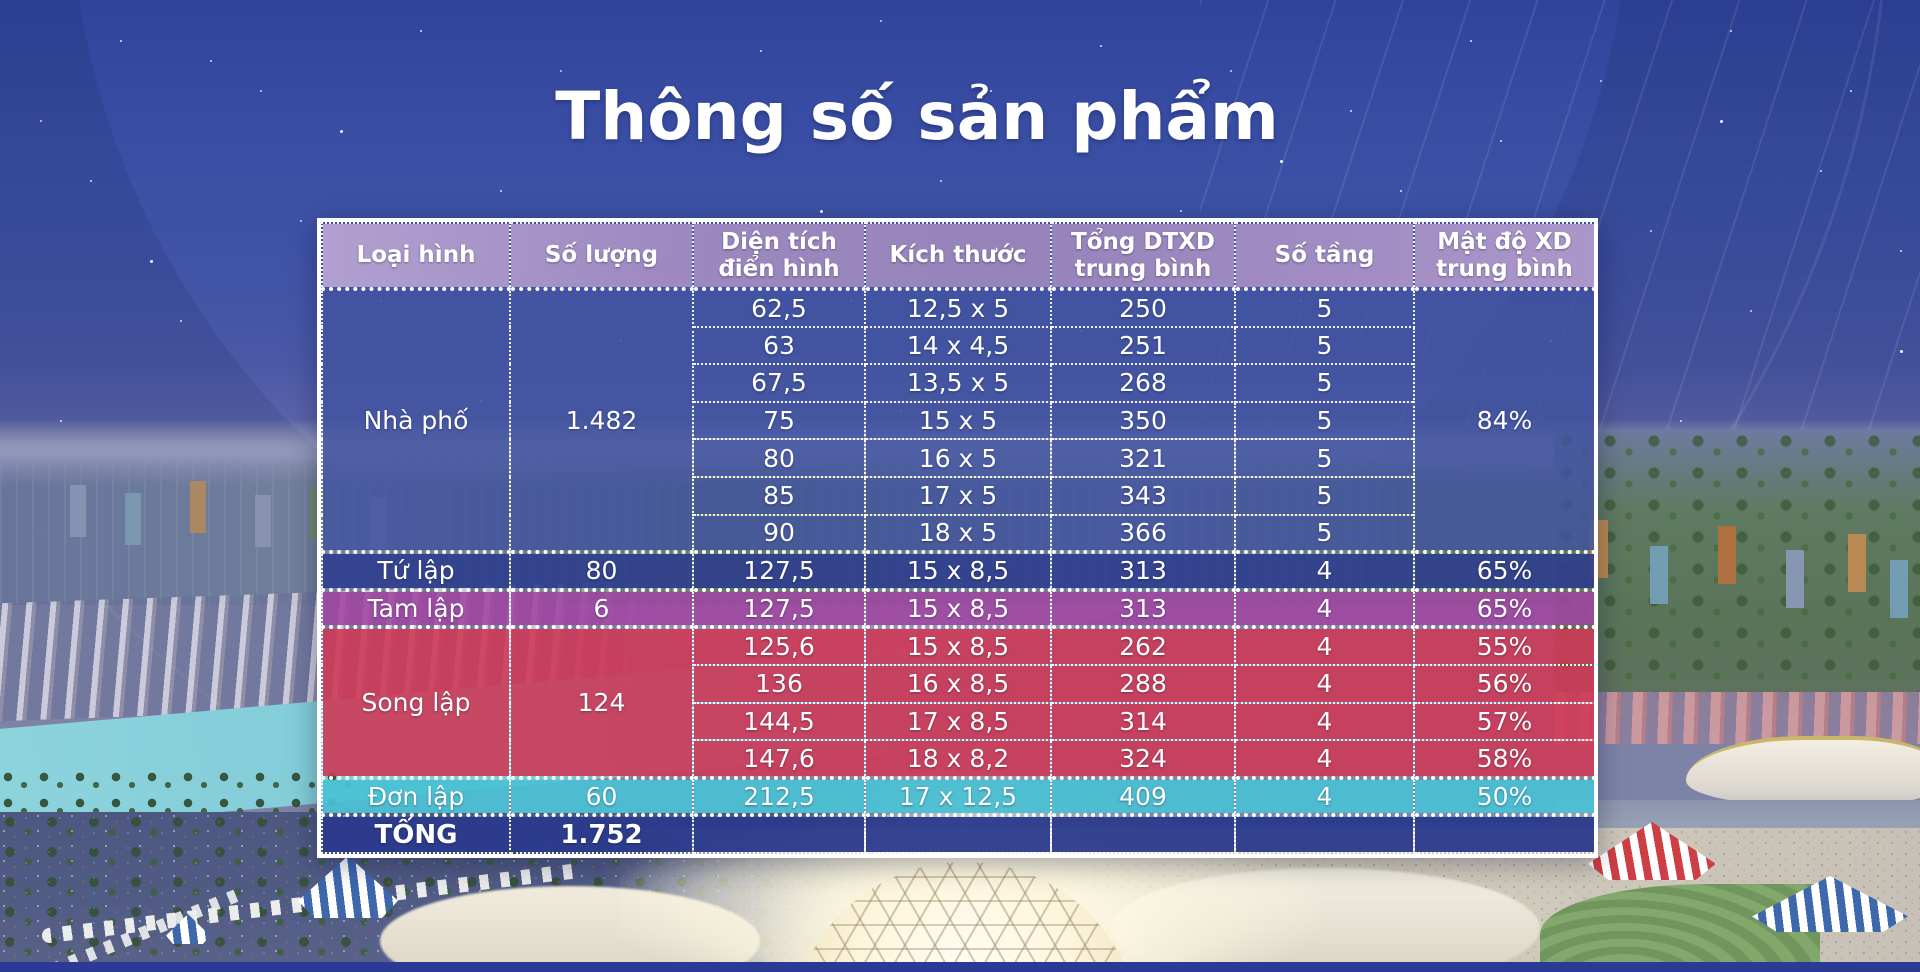 Image resolution: width=1920 pixels, height=972 pixels. I want to click on table-row-don-lap: Đơn lập 60 212,5 17 x 12,5 409 4 50%, so click(958, 796).